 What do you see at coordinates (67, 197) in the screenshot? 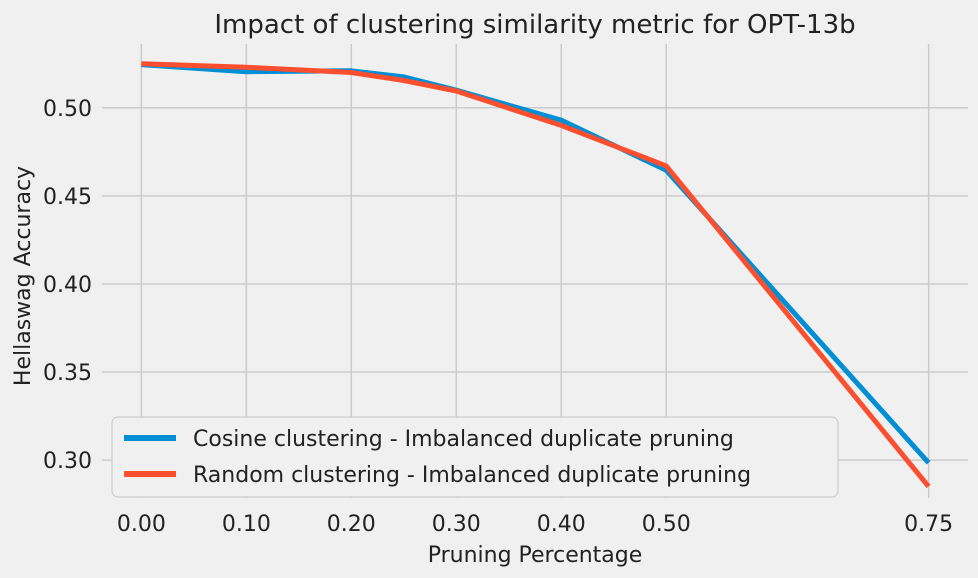
I see `y-tick-label: 0.45` at bounding box center [67, 197].